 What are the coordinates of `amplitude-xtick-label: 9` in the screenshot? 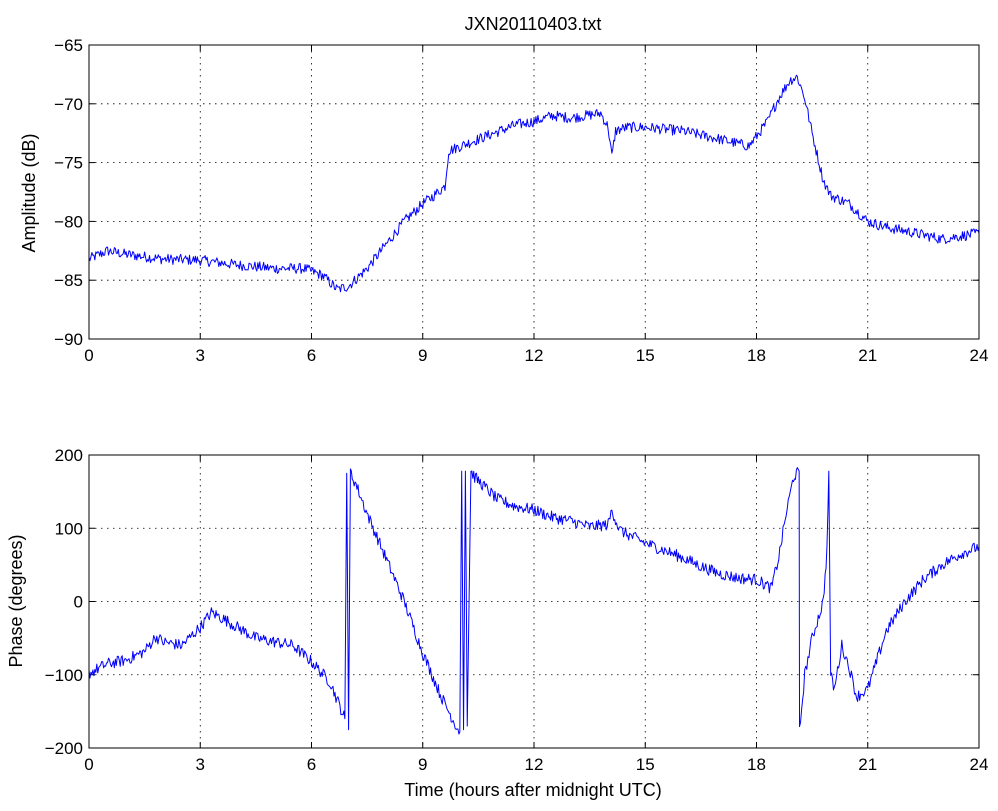 It's located at (422, 355).